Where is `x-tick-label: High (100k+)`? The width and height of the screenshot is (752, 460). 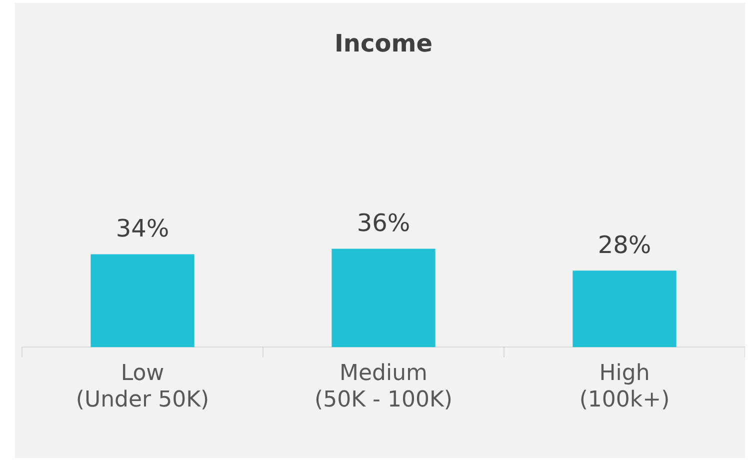
x-tick-label: High (100k+) is located at coordinates (624, 387).